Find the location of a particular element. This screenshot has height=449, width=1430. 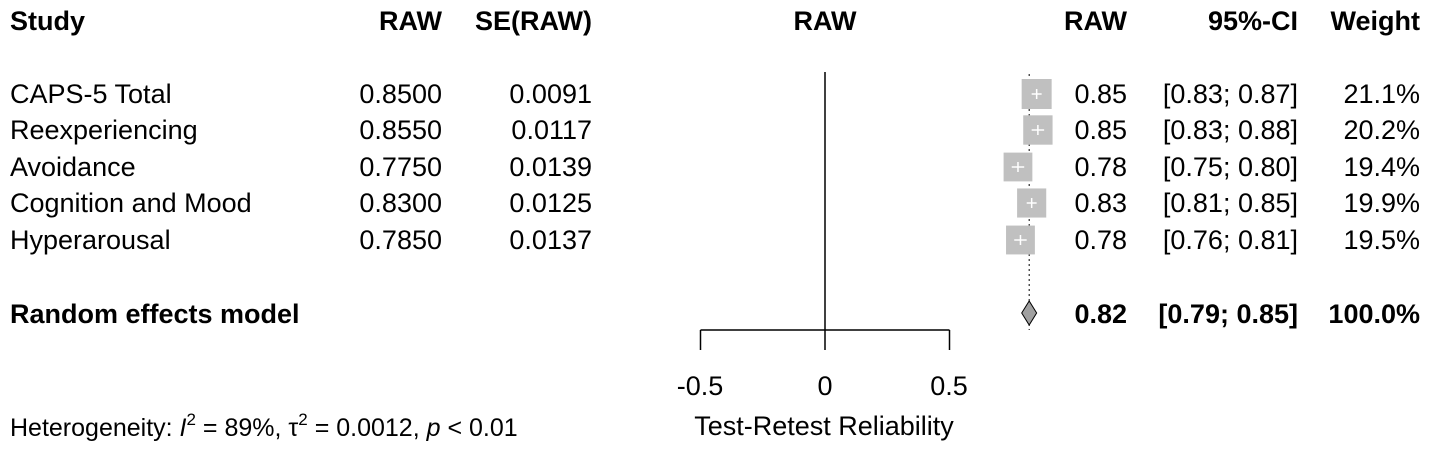

study-se: 0.0117 is located at coordinates (551, 130).